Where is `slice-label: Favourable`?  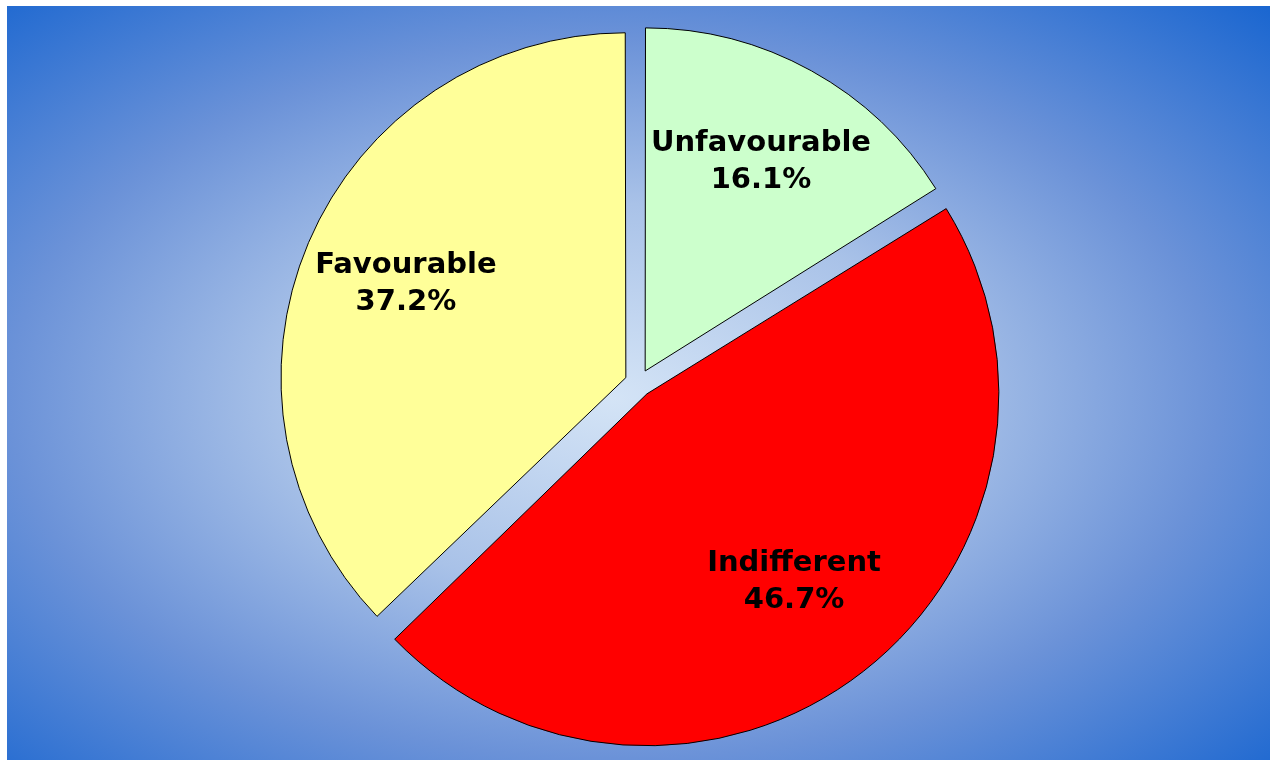 slice-label: Favourable is located at coordinates (406, 263).